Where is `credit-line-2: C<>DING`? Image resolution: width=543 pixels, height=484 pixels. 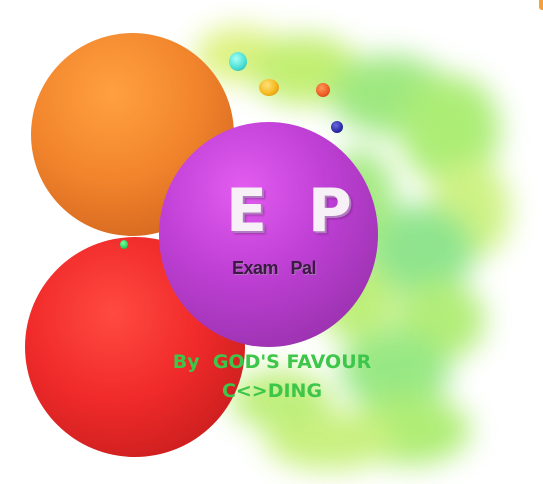
credit-line-2: C<>DING is located at coordinates (272, 391).